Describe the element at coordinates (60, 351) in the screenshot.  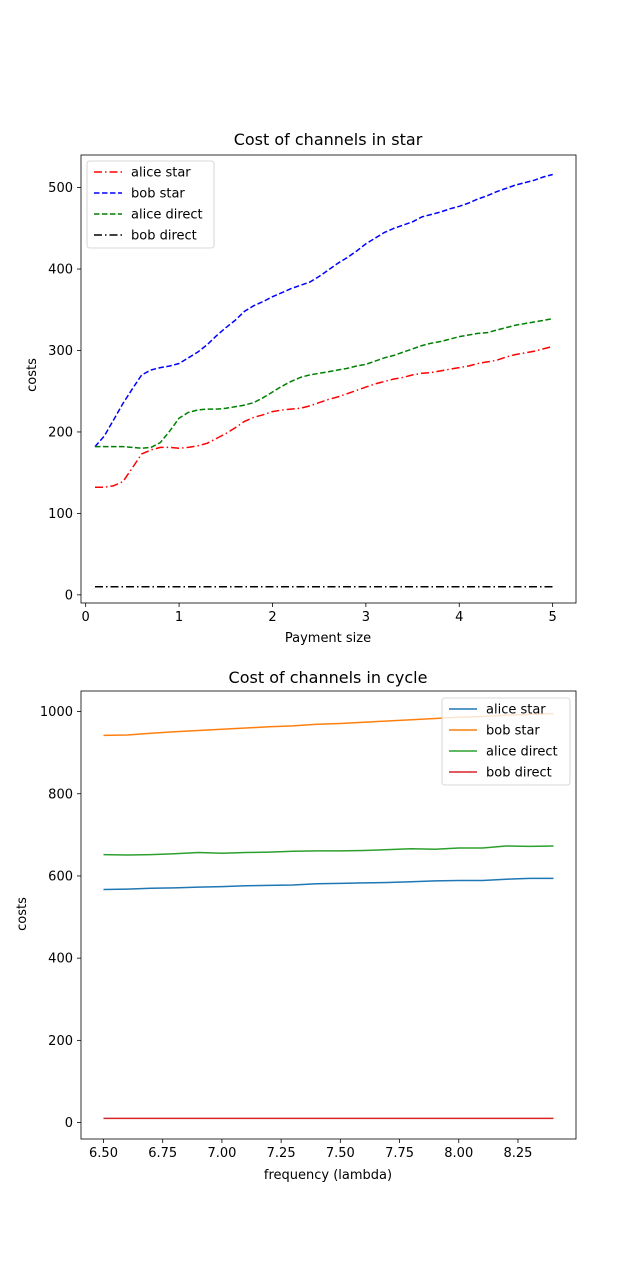
I see `chart-star-y-tick-label: 300` at that location.